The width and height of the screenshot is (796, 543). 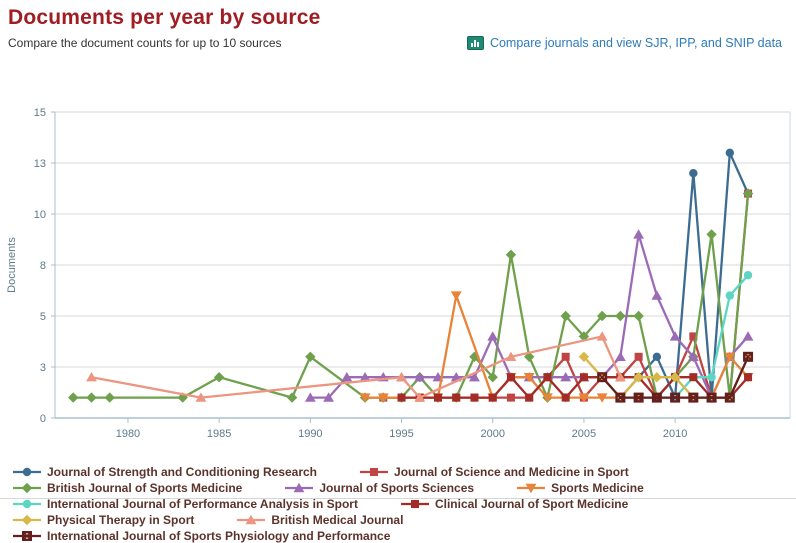 I want to click on bar-chart-icon, so click(x=475, y=43).